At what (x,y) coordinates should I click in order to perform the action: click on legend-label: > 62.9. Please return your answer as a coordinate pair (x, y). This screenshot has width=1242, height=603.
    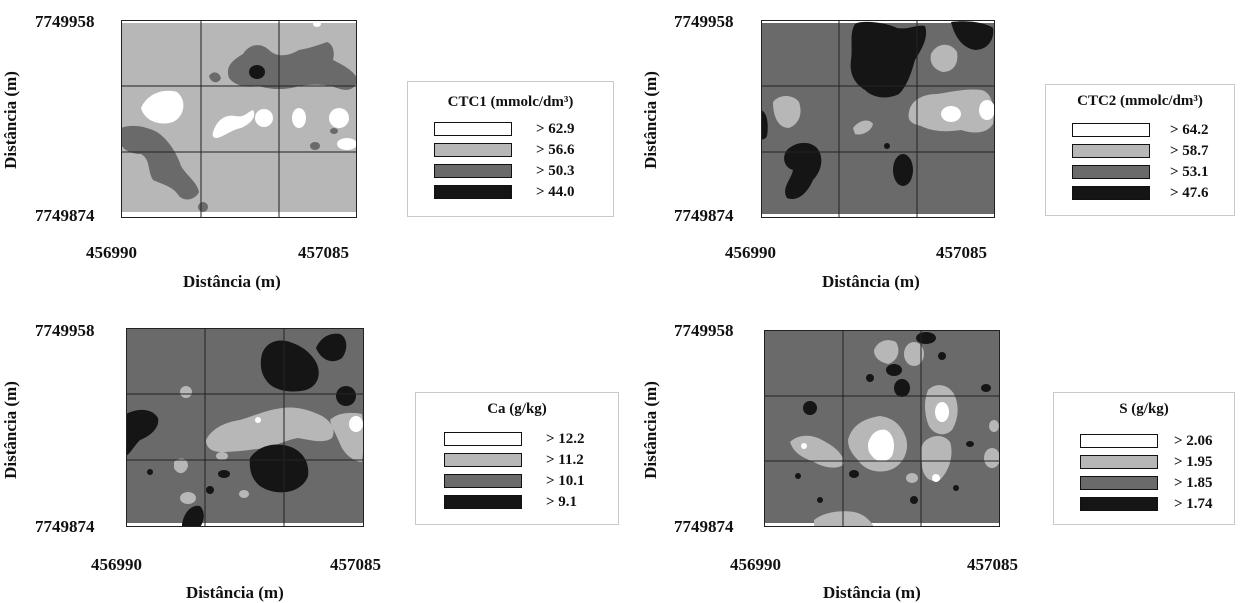
    Looking at the image, I should click on (555, 129).